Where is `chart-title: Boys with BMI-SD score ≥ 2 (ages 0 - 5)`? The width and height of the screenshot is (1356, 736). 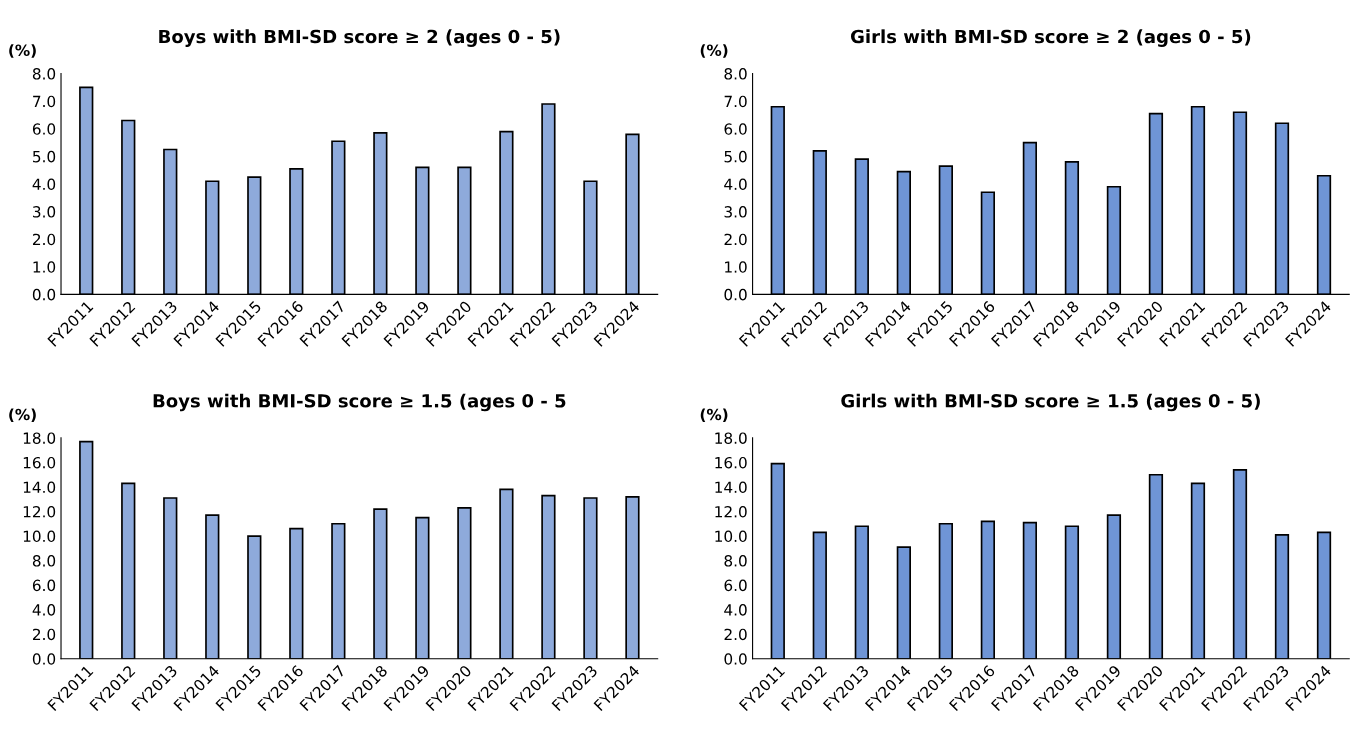
chart-title: Boys with BMI-SD score ≥ 2 (ages 0 - 5) is located at coordinates (359, 38).